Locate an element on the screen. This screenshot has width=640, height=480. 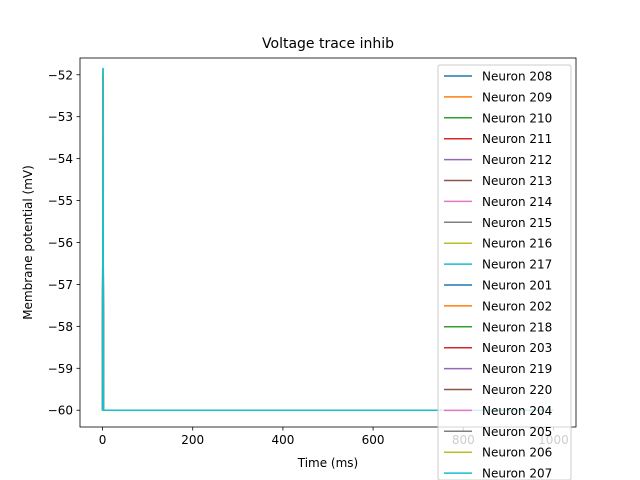
x-tick-label: 200 is located at coordinates (192, 440).